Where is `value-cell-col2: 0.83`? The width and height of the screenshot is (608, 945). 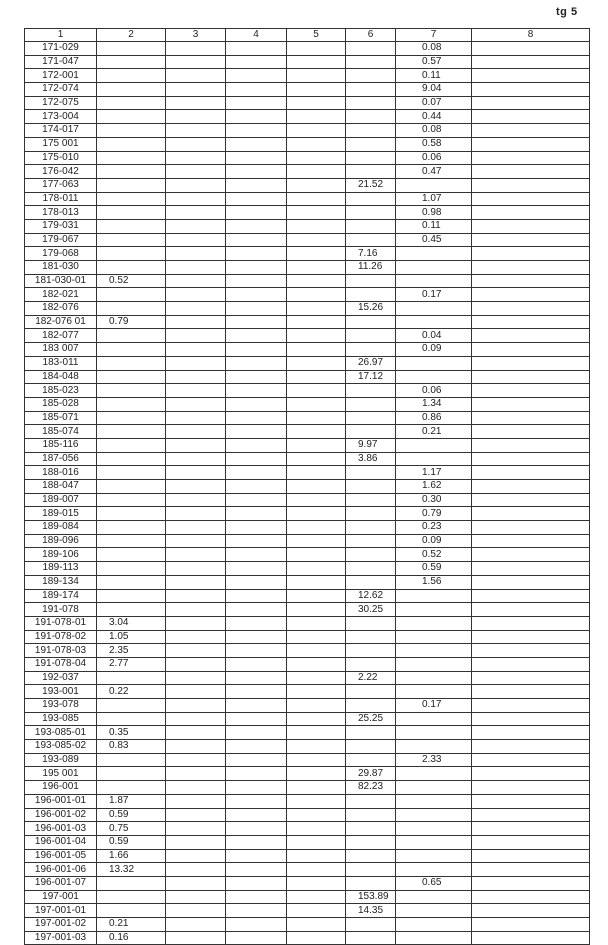 value-cell-col2: 0.83 is located at coordinates (131, 746).